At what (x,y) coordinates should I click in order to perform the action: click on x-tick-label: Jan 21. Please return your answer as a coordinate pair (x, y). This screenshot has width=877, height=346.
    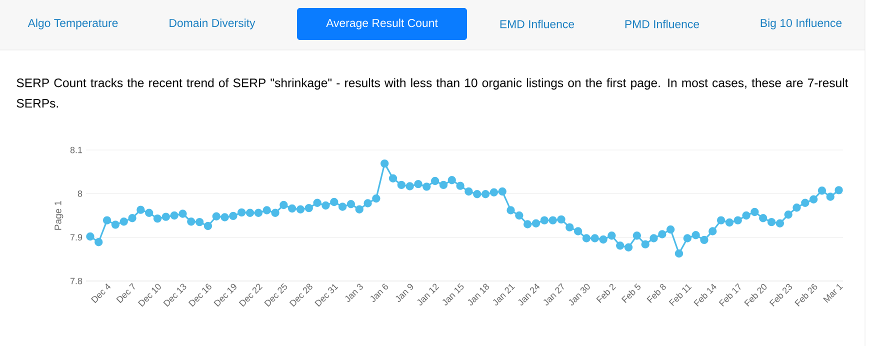
    Looking at the image, I should click on (504, 295).